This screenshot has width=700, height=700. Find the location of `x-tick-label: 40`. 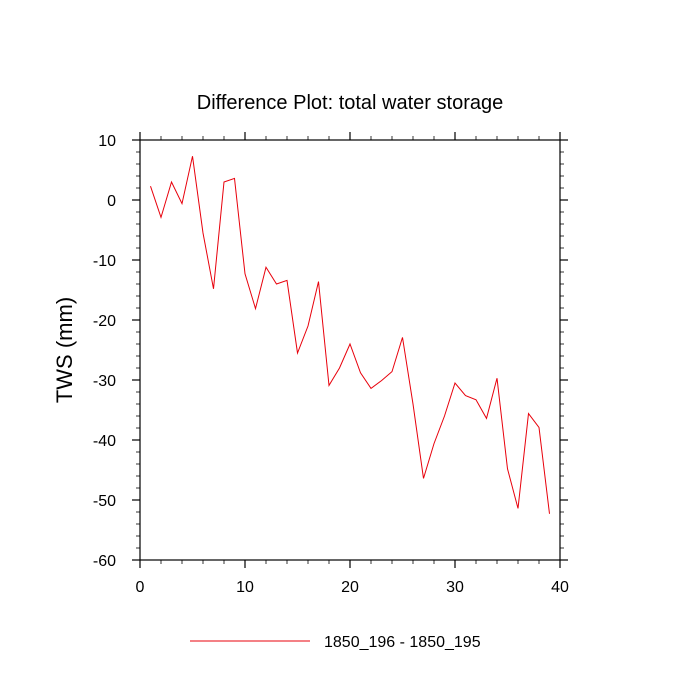

x-tick-label: 40 is located at coordinates (560, 587).